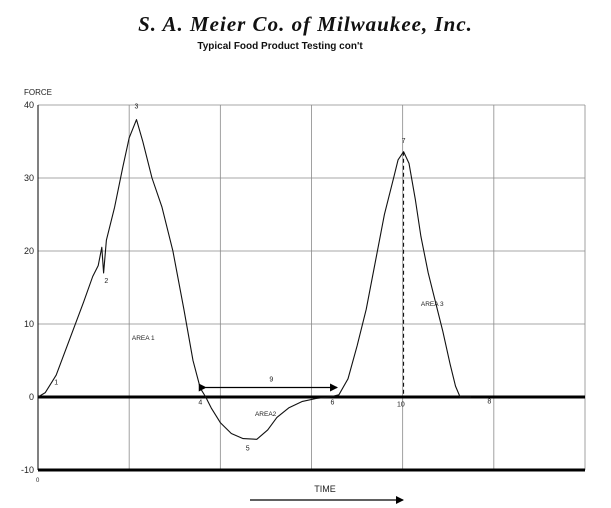 Image resolution: width=611 pixels, height=508 pixels. I want to click on y-tick-label: 10, so click(29, 324).